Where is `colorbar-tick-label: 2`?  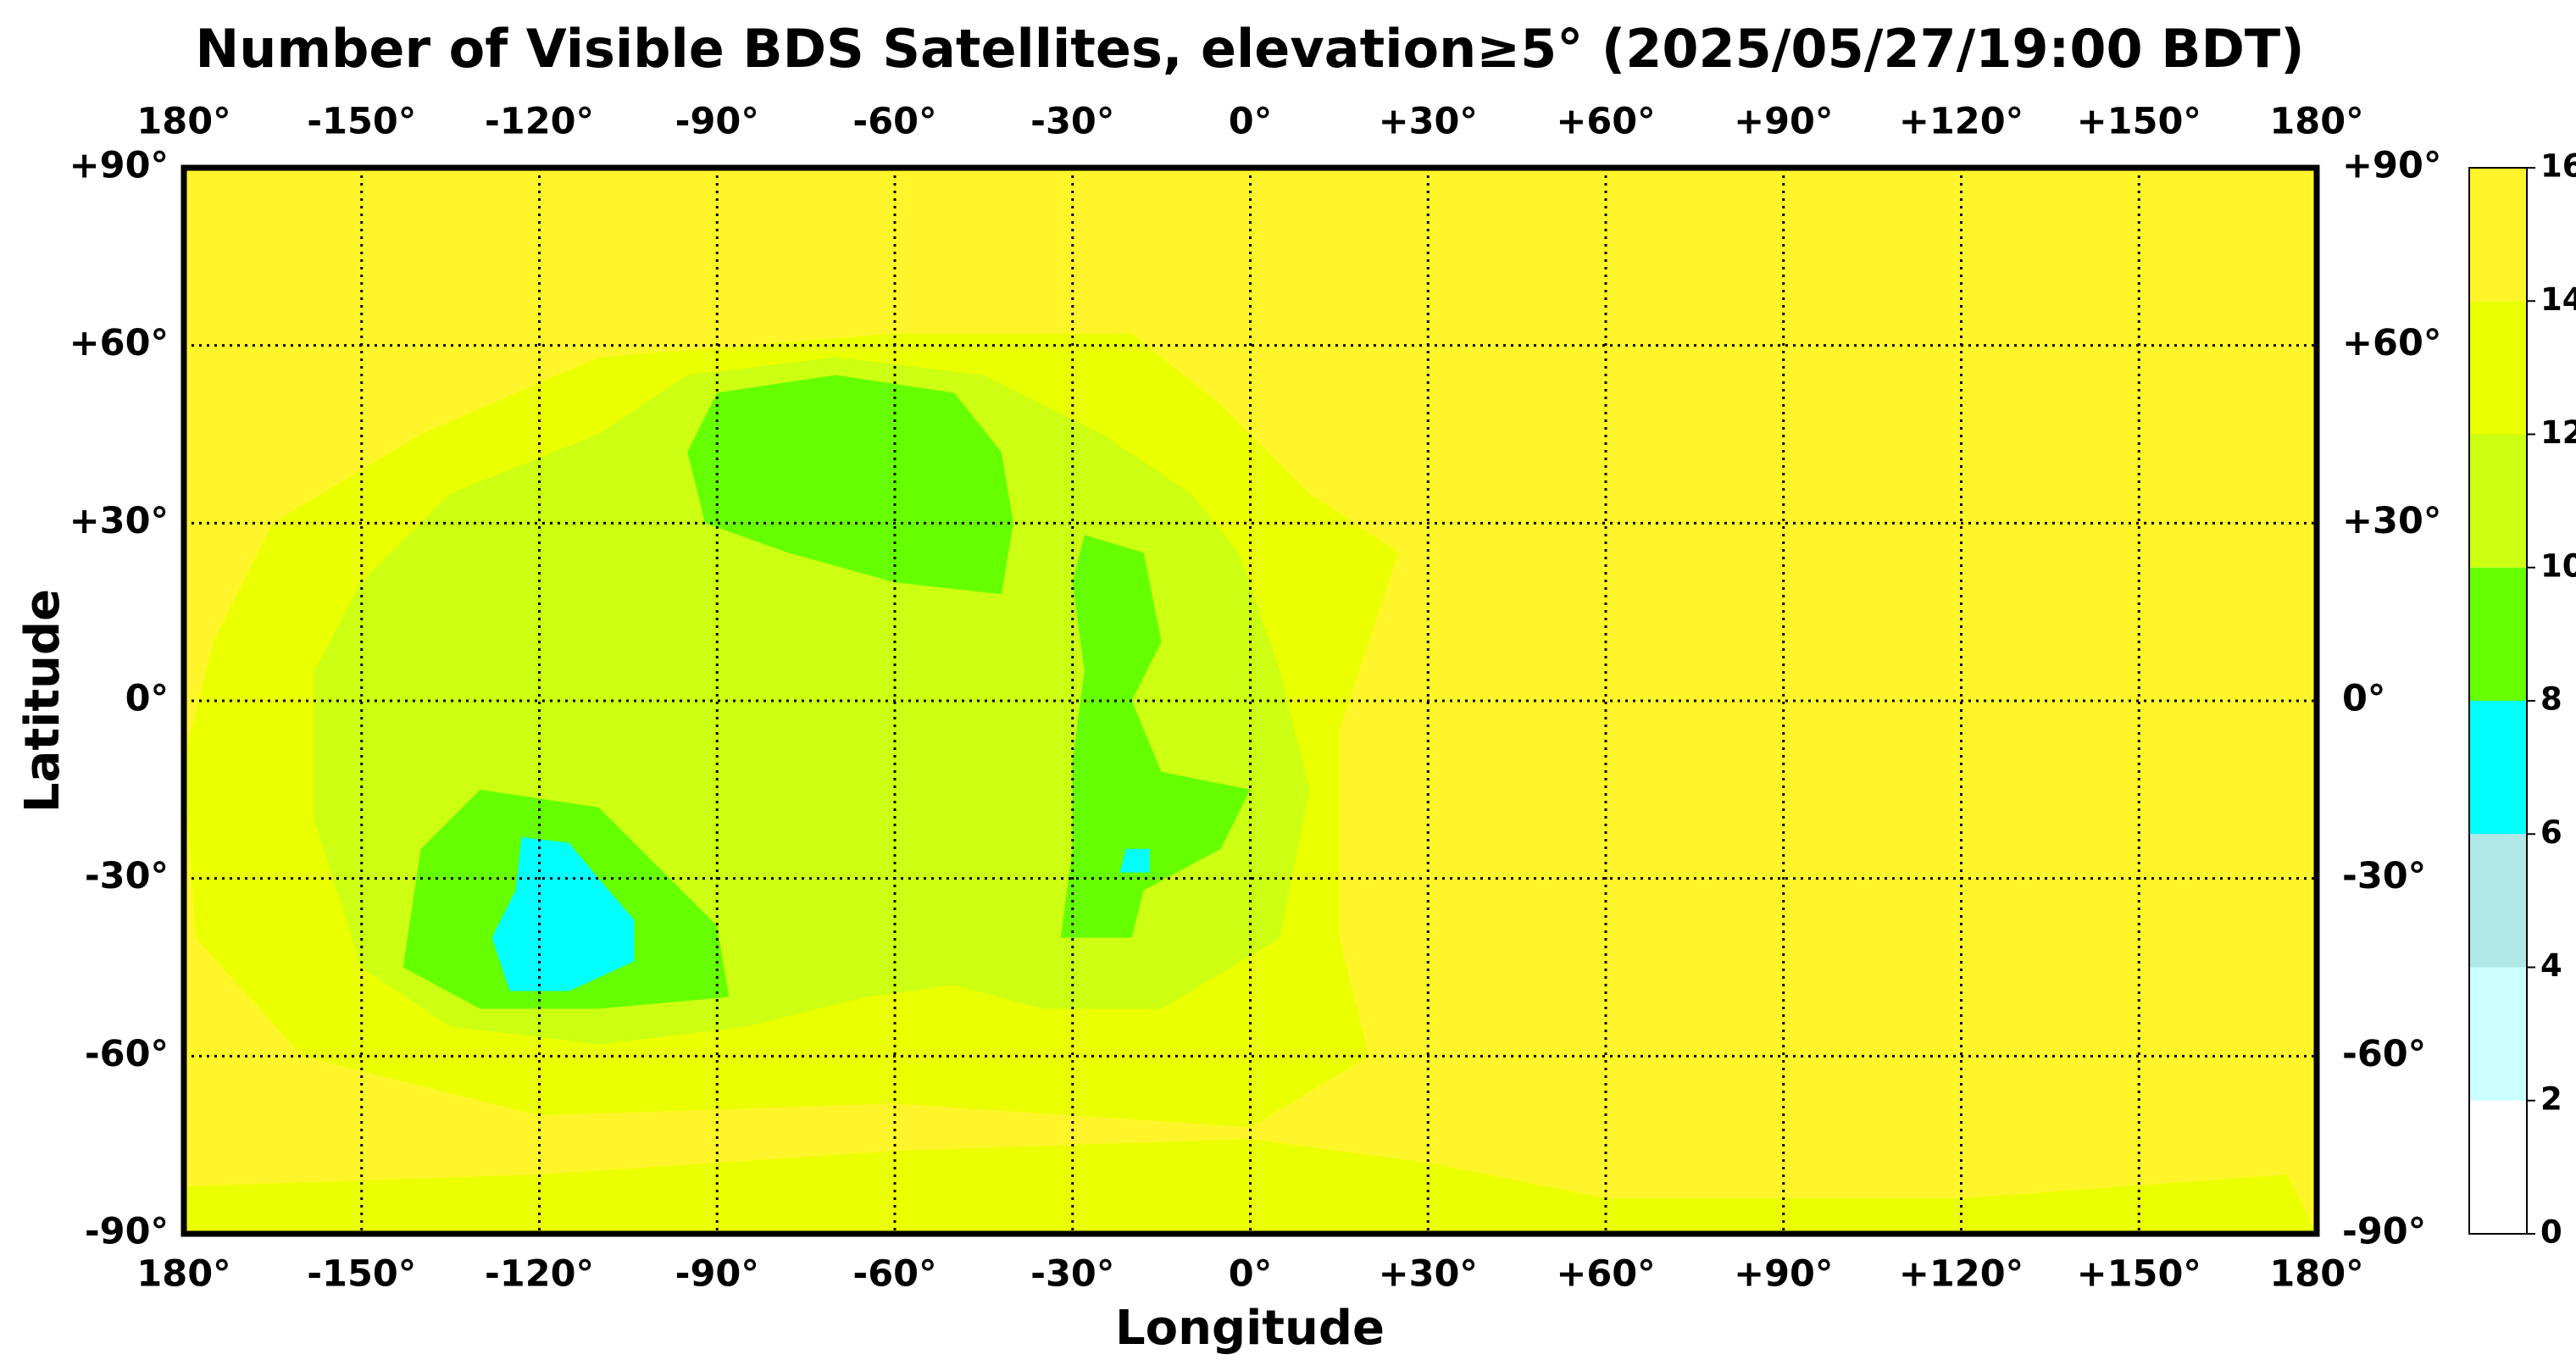
colorbar-tick-label: 2 is located at coordinates (2551, 1098).